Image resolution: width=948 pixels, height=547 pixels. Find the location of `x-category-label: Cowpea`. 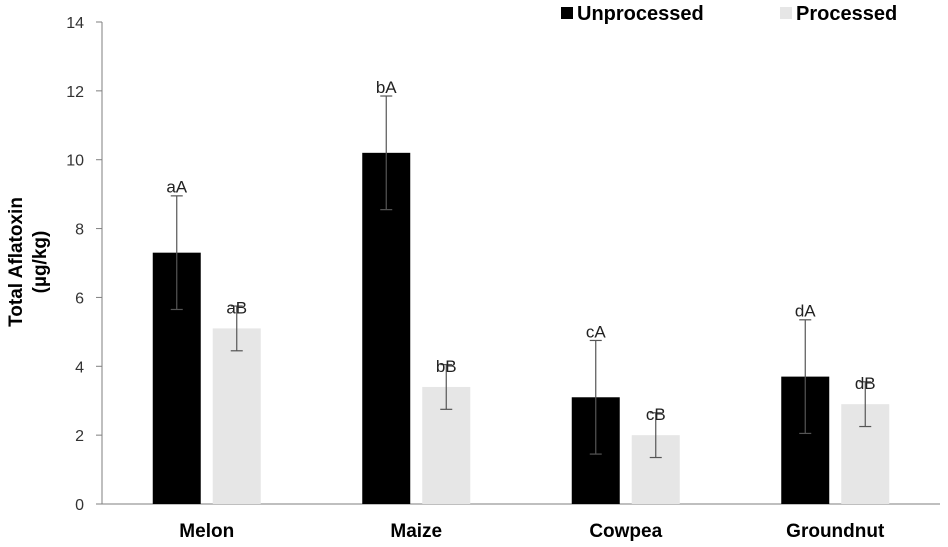

x-category-label: Cowpea is located at coordinates (625, 531).